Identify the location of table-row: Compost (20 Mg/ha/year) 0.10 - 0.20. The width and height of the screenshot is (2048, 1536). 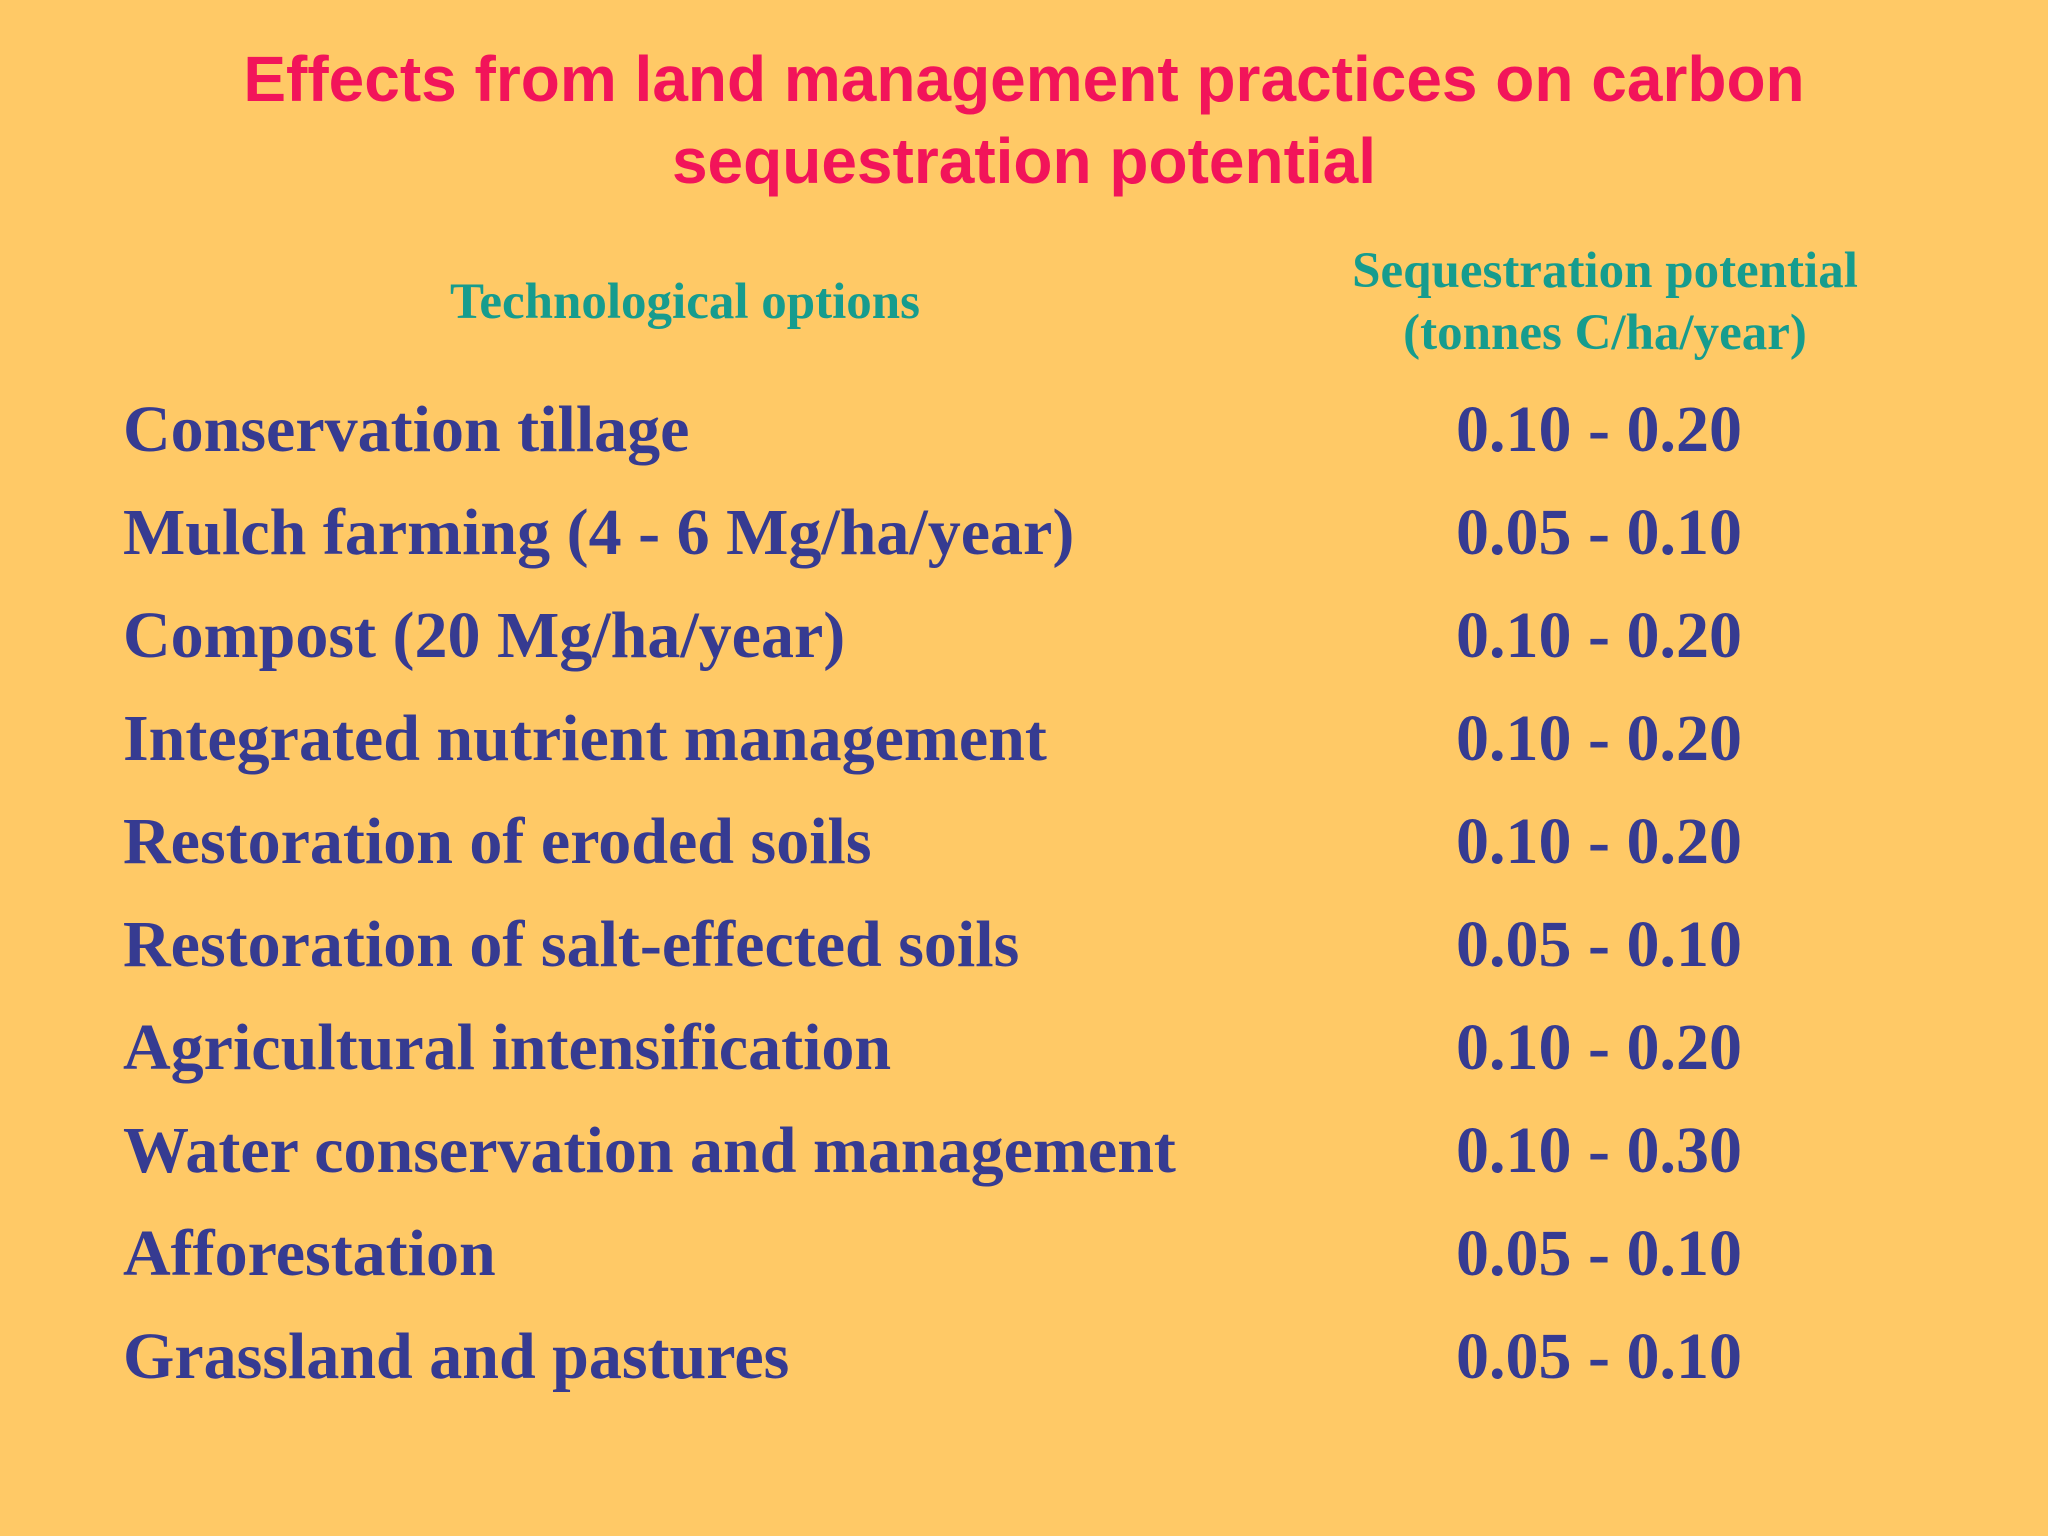
(1024, 635).